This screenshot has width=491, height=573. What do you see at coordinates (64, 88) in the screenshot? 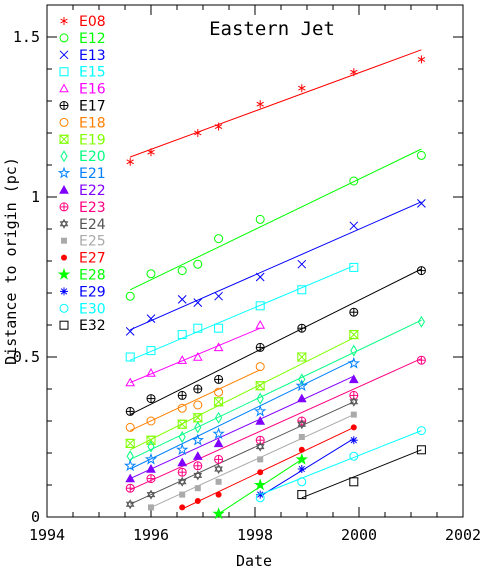
I see `legend-marker-e16` at bounding box center [64, 88].